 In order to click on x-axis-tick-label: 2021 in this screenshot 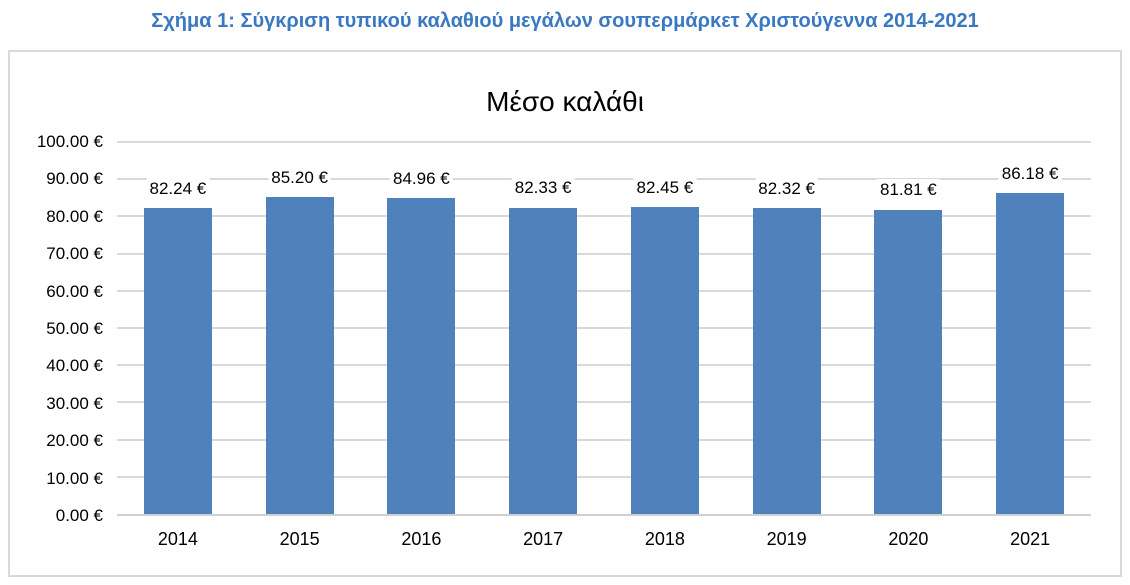, I will do `click(1030, 538)`.